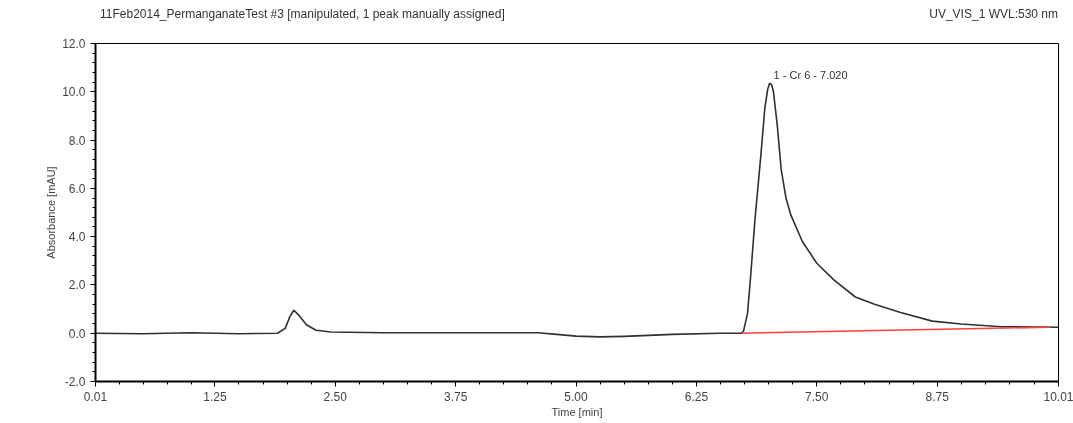 Image resolution: width=1073 pixels, height=423 pixels. Describe the element at coordinates (1058, 396) in the screenshot. I see `x-tick-label: 10.01` at that location.